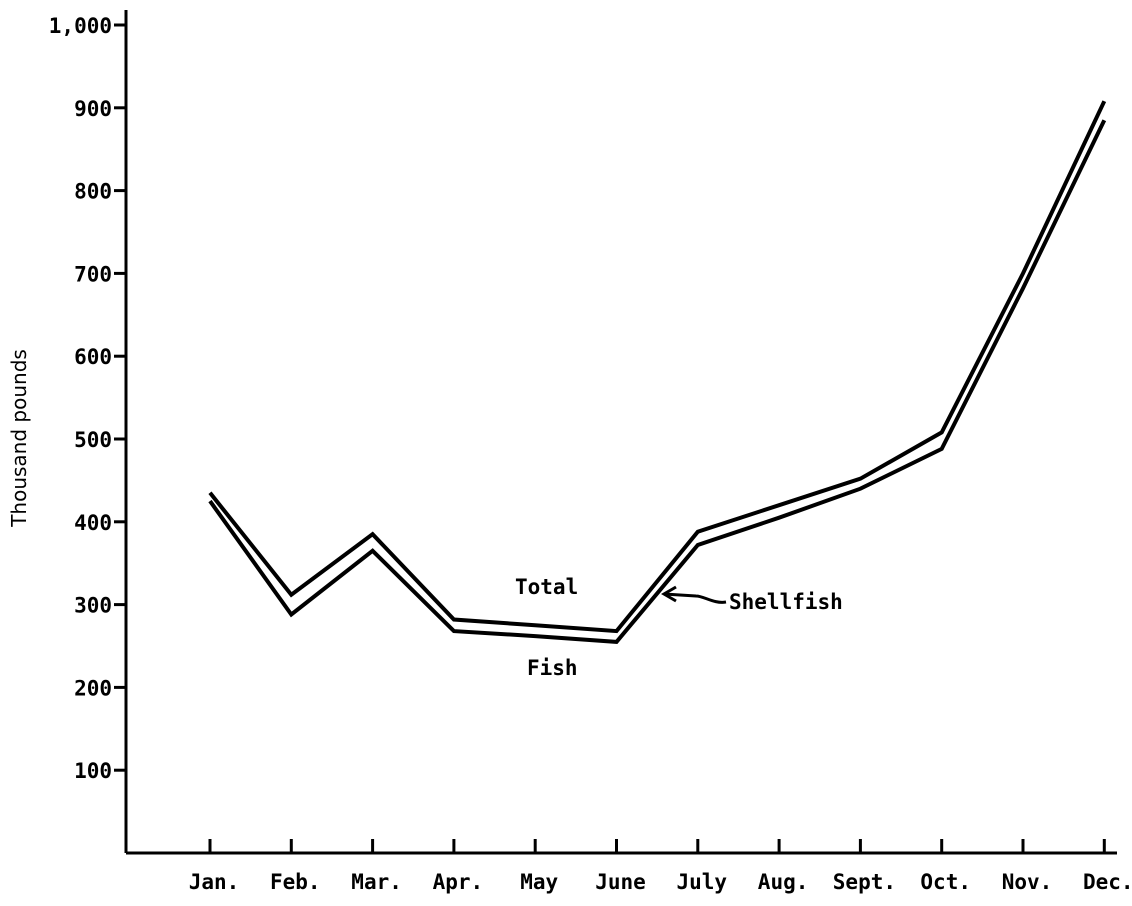 The width and height of the screenshot is (1132, 906). I want to click on x-tick-label: Oct., so click(945, 882).